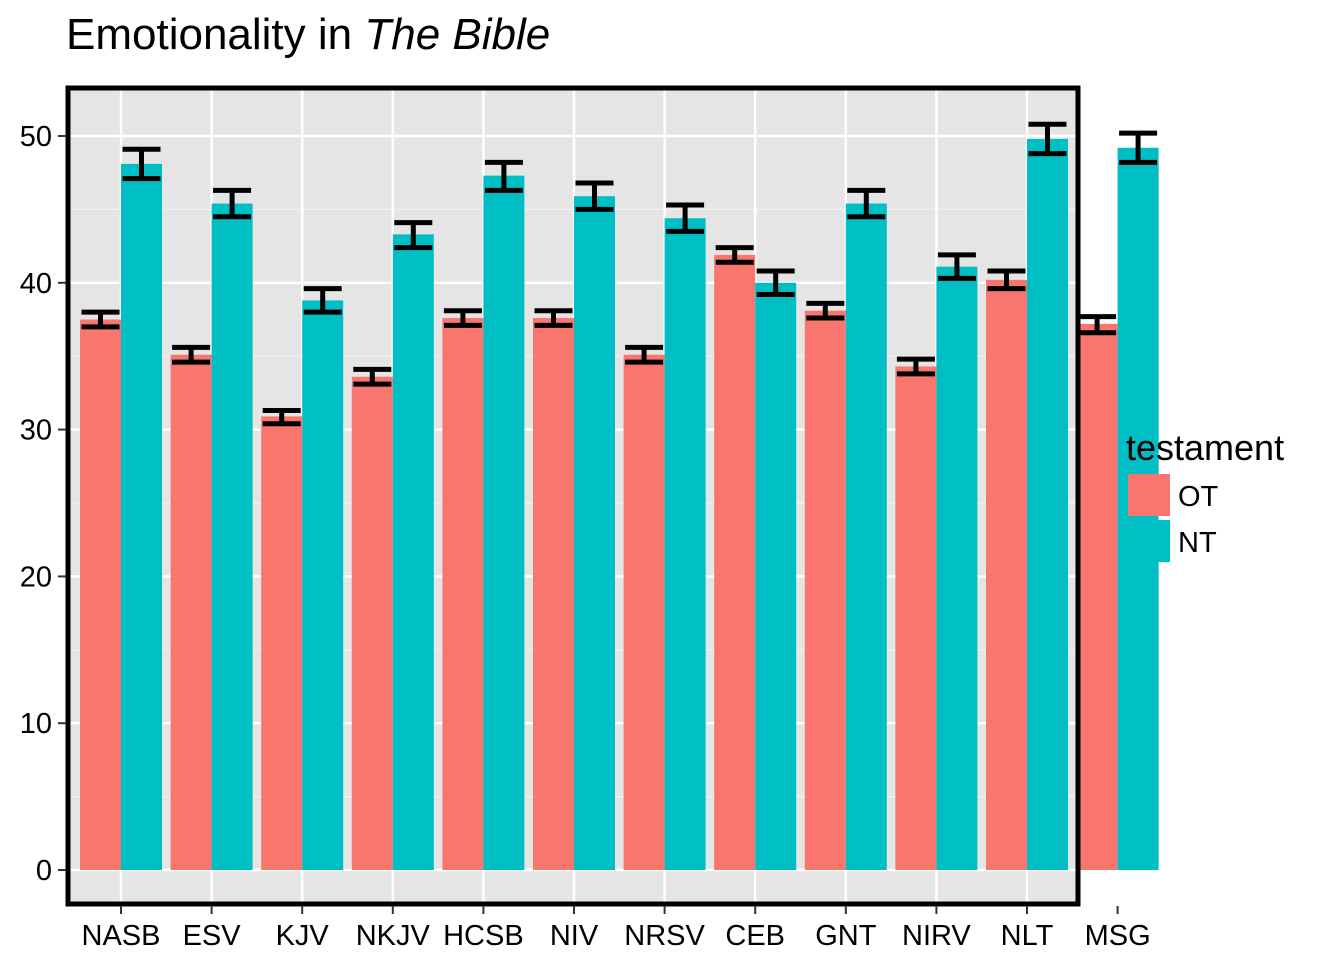  Describe the element at coordinates (191, 354) in the screenshot. I see `error-bar-ot-esv` at that location.